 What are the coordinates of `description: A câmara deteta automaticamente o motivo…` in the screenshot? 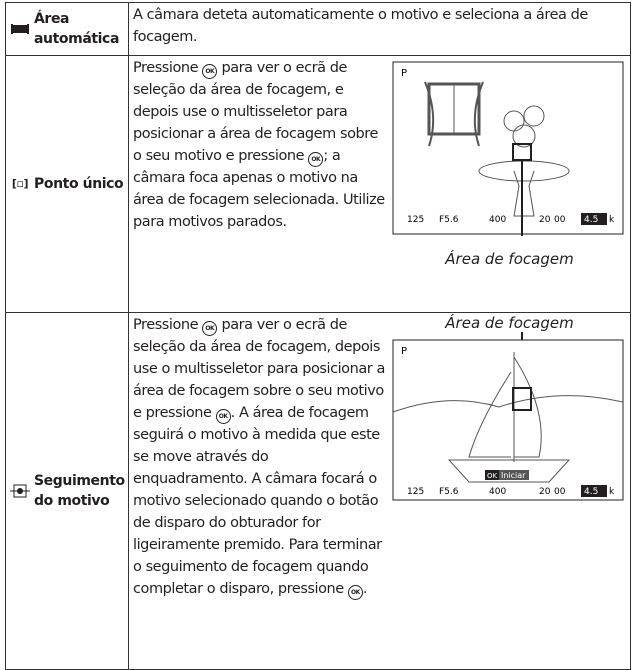 It's located at (379, 26).